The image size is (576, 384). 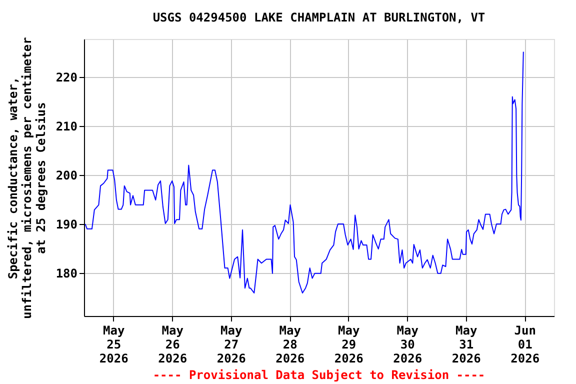 I want to click on x-tick-label: May 30 2026, so click(x=407, y=345).